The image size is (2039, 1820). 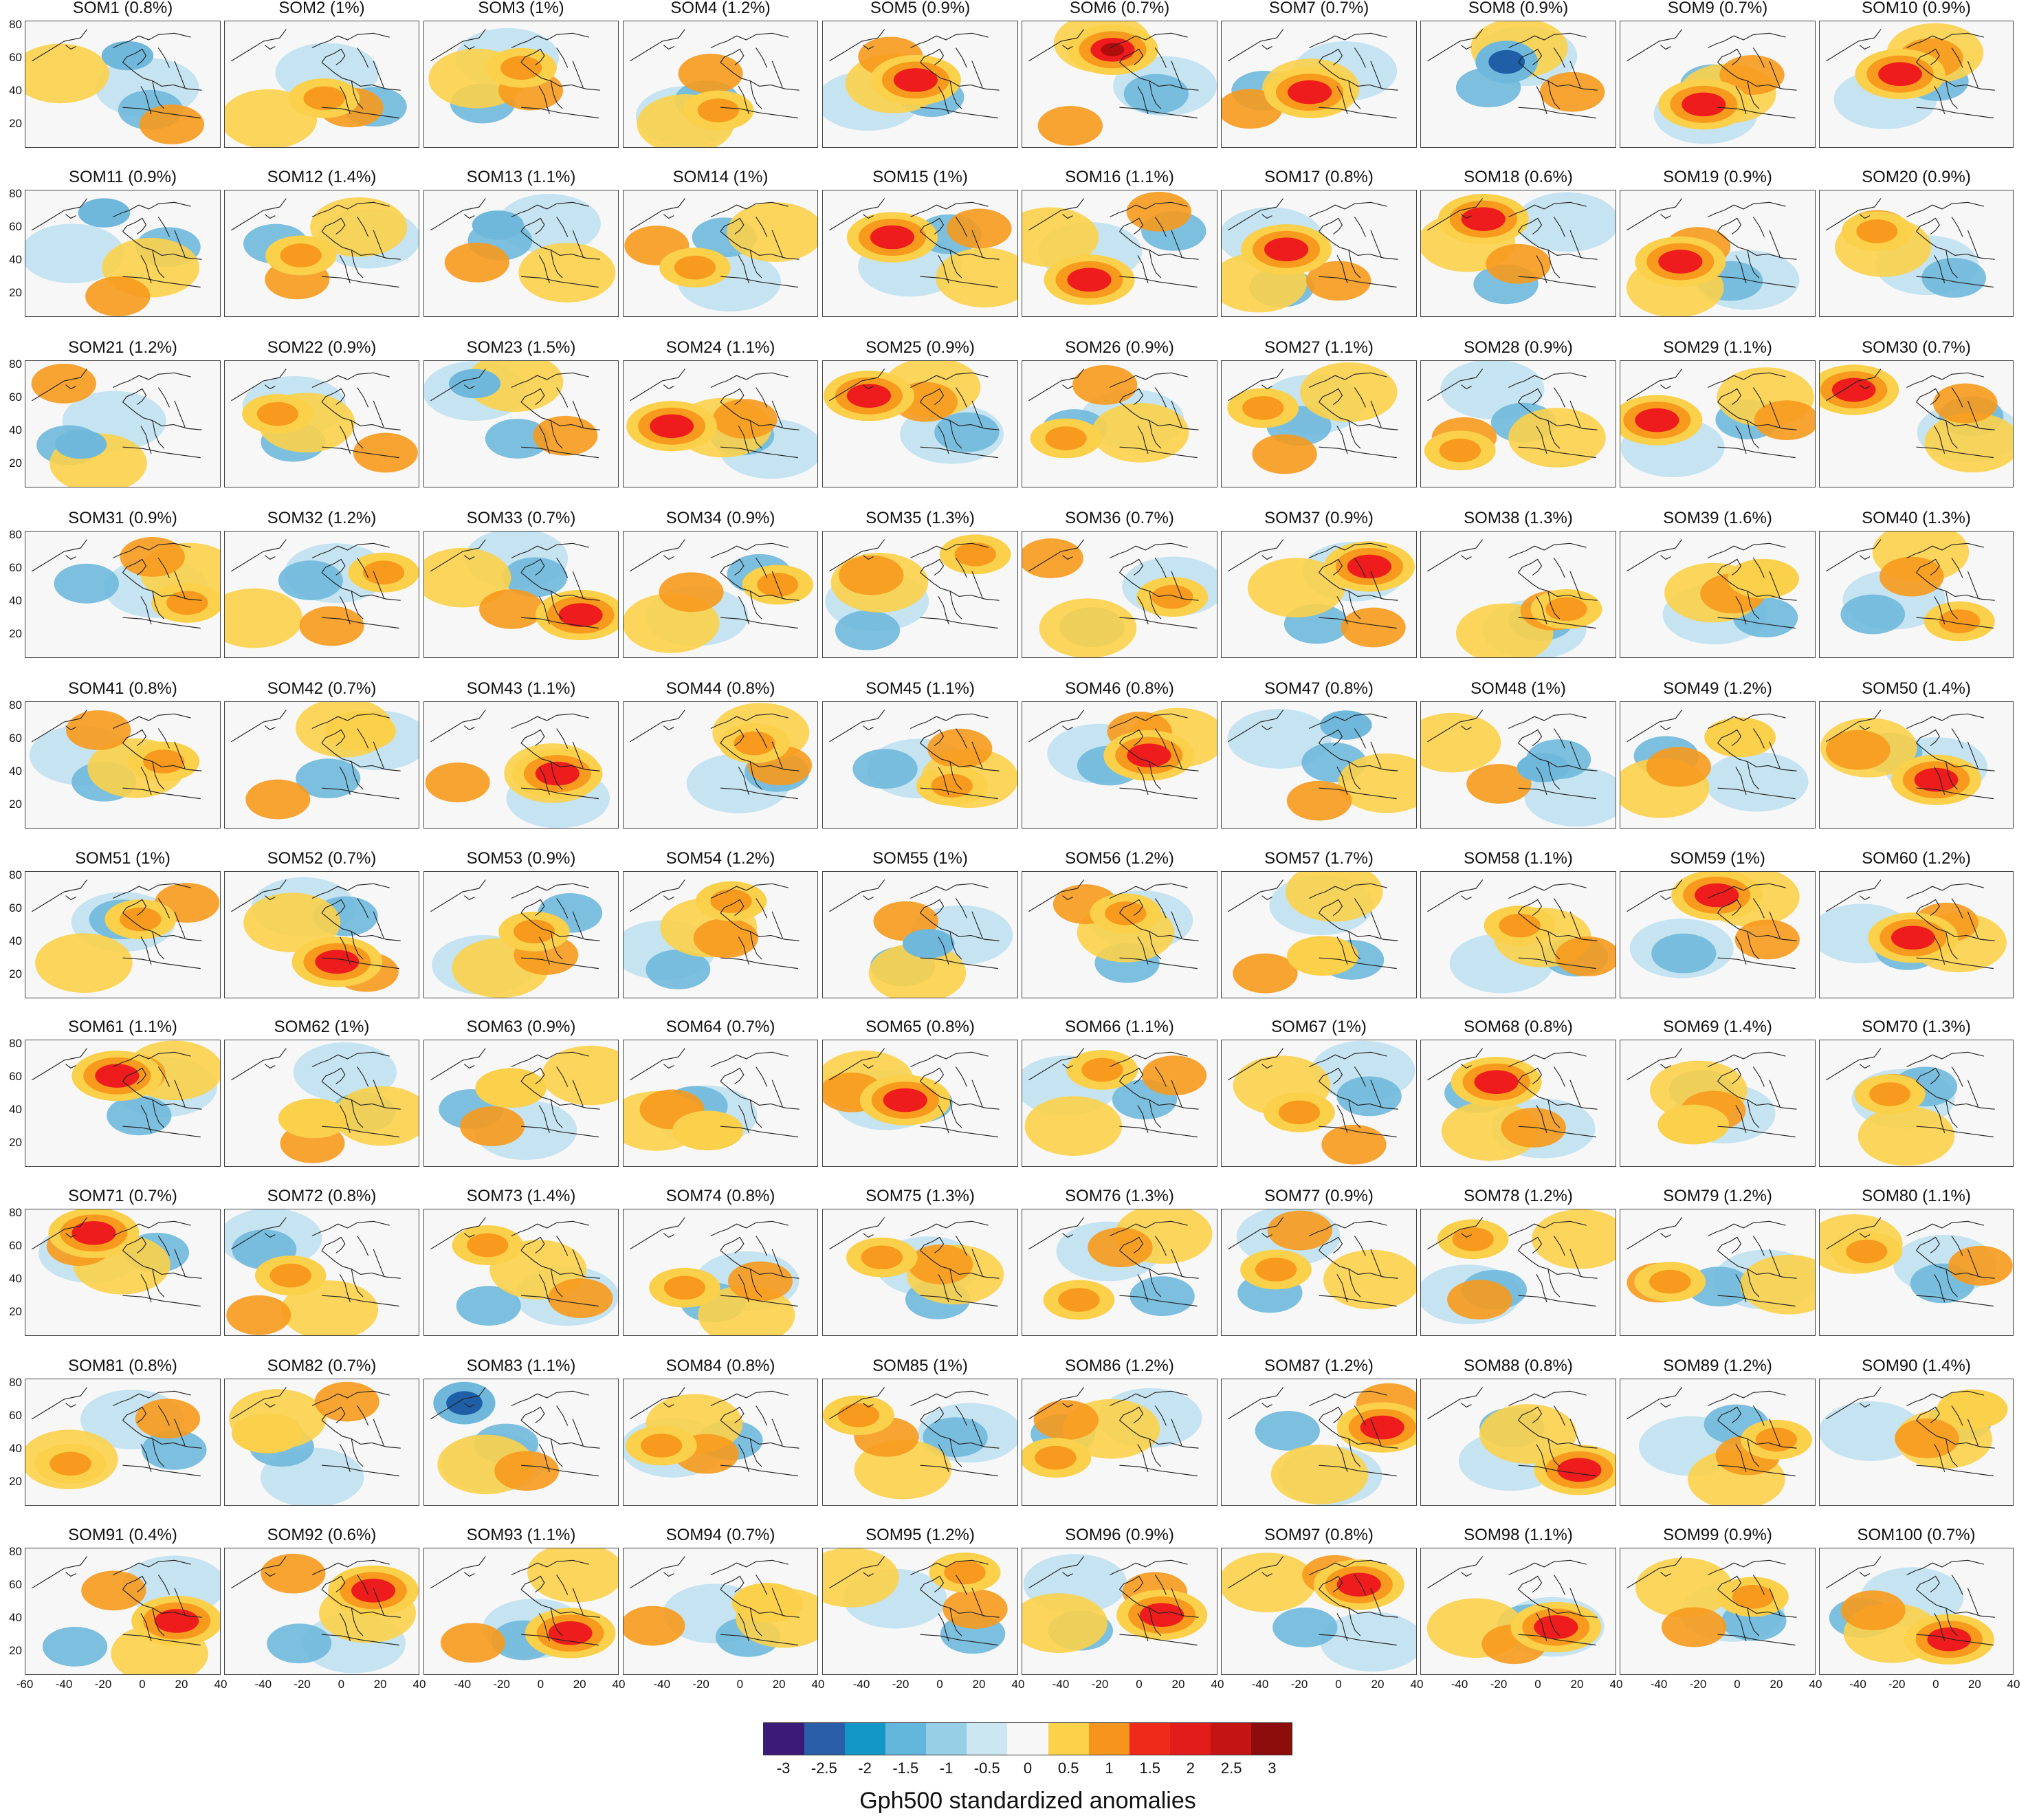 What do you see at coordinates (784, 1768) in the screenshot?
I see `colorbar-tick-label: -3` at bounding box center [784, 1768].